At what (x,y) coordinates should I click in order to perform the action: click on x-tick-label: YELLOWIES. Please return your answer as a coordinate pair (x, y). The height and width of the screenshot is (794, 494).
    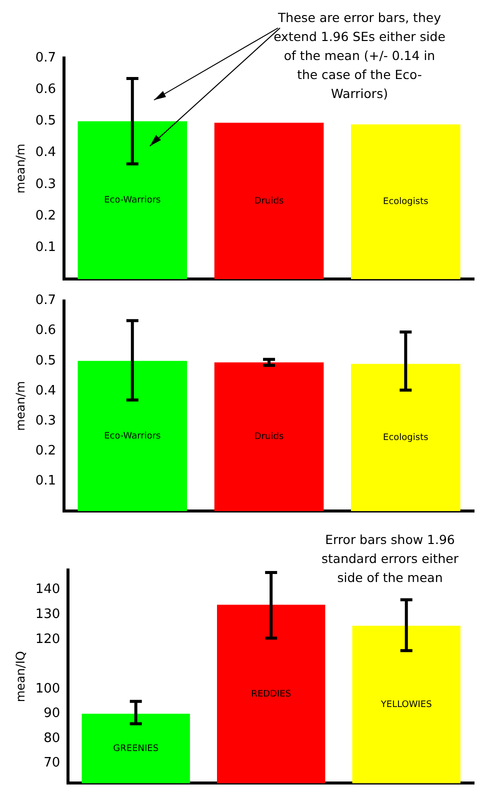
    Looking at the image, I should click on (406, 705).